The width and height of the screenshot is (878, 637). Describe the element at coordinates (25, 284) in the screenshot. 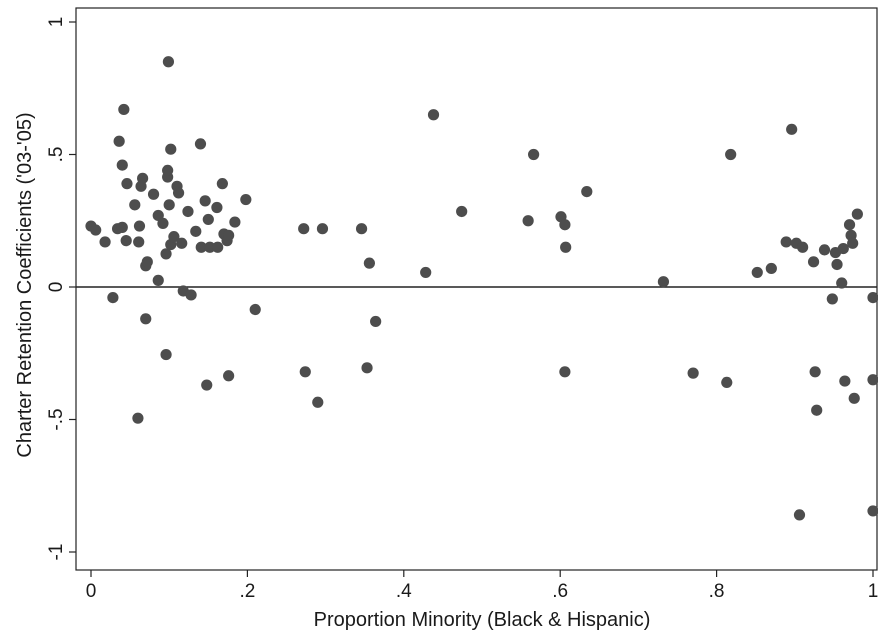

I see `y-axis-title: Charter Retention Coefficients ('03-'05)` at that location.